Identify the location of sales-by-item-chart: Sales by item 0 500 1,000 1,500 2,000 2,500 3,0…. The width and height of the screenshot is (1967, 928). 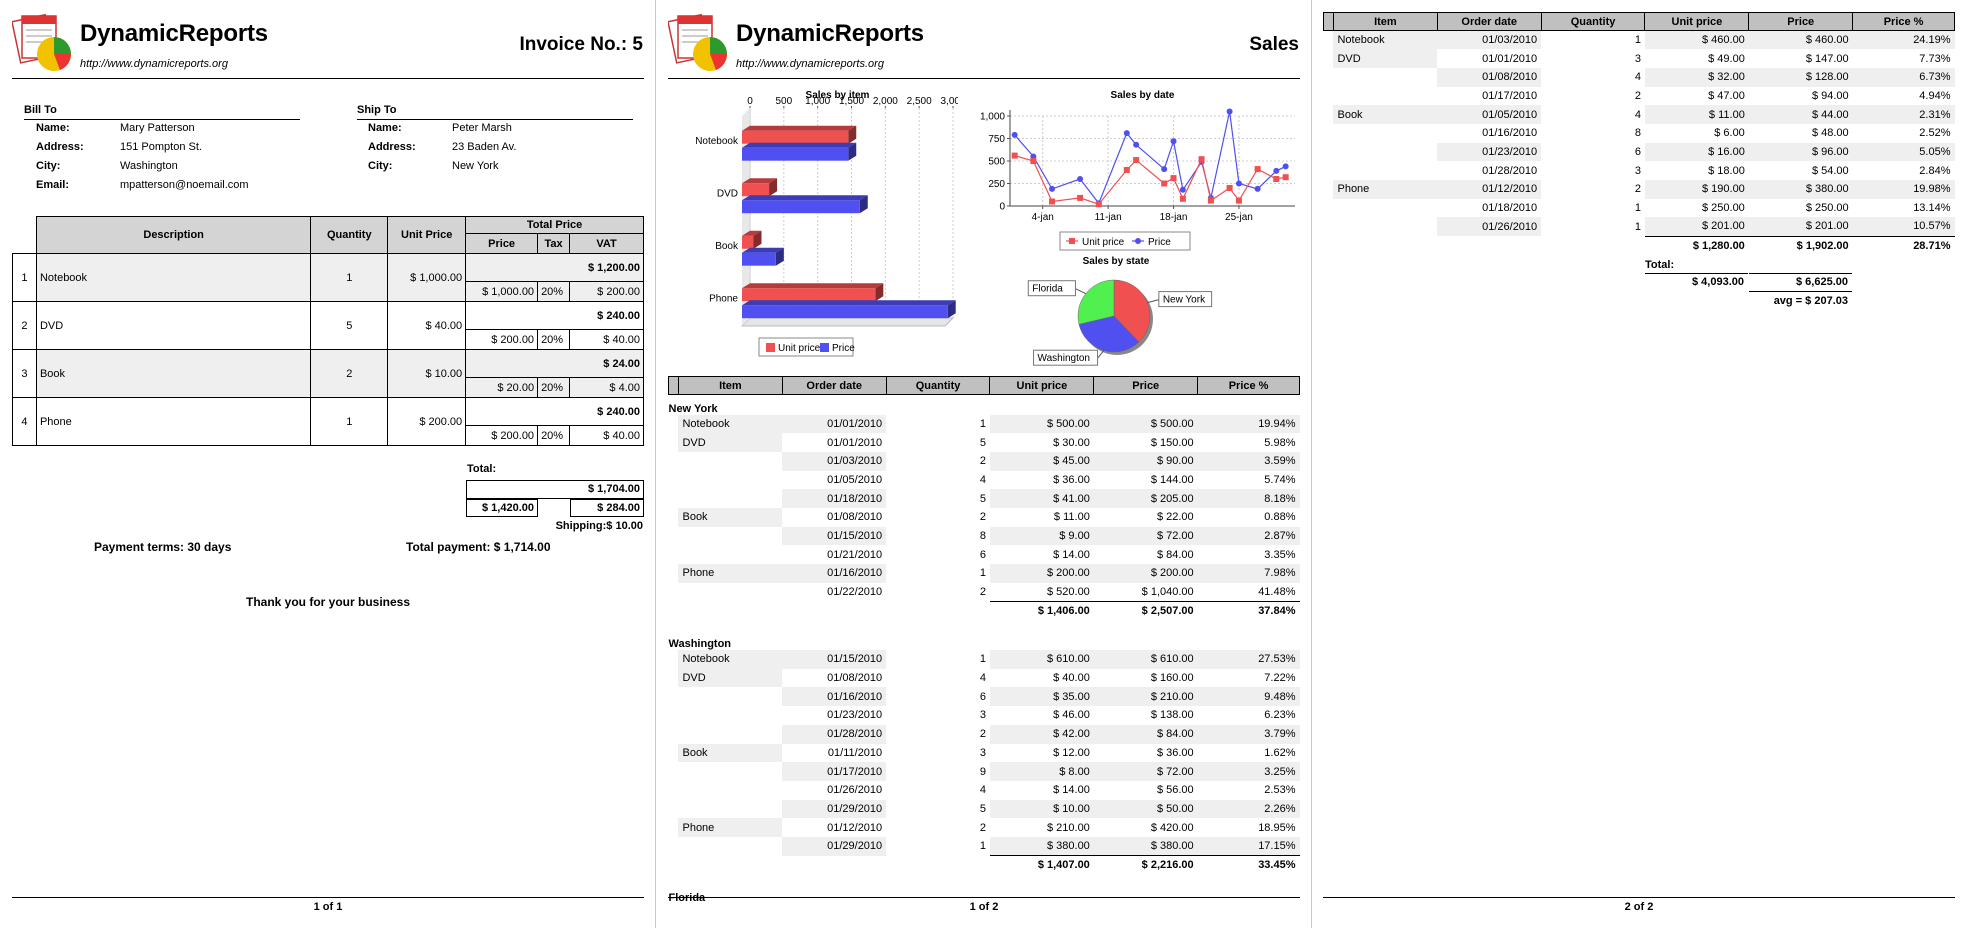
(826, 223).